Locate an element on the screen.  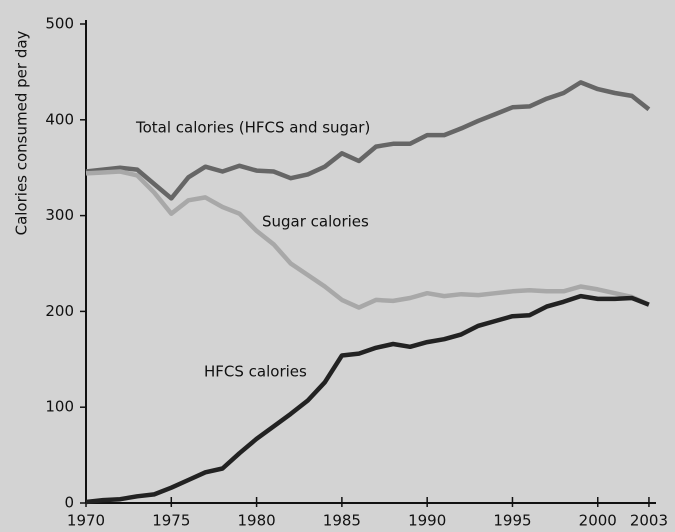
x-tick-label: 1985 is located at coordinates (342, 521).